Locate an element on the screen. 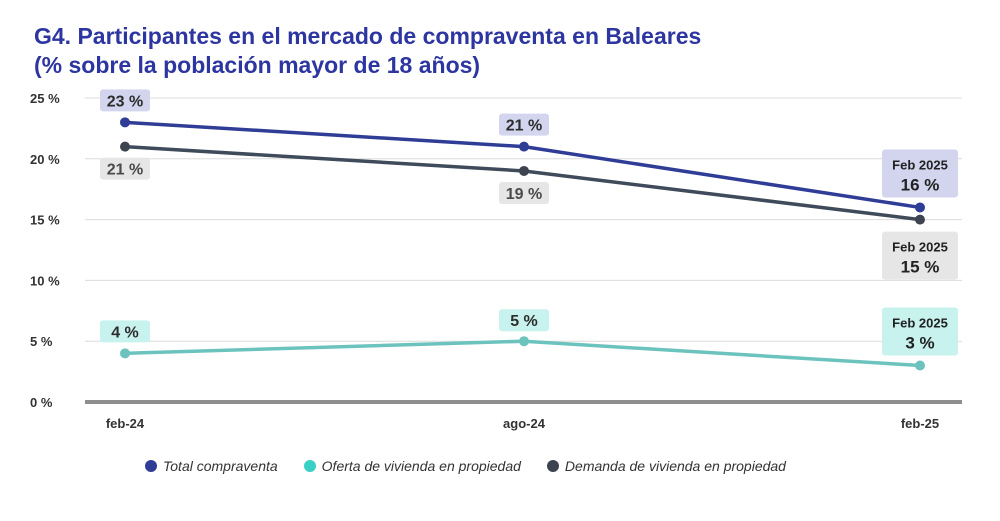 Image resolution: width=1000 pixels, height=521 pixels. x-tick-label-feb-24: feb-24 is located at coordinates (125, 423).